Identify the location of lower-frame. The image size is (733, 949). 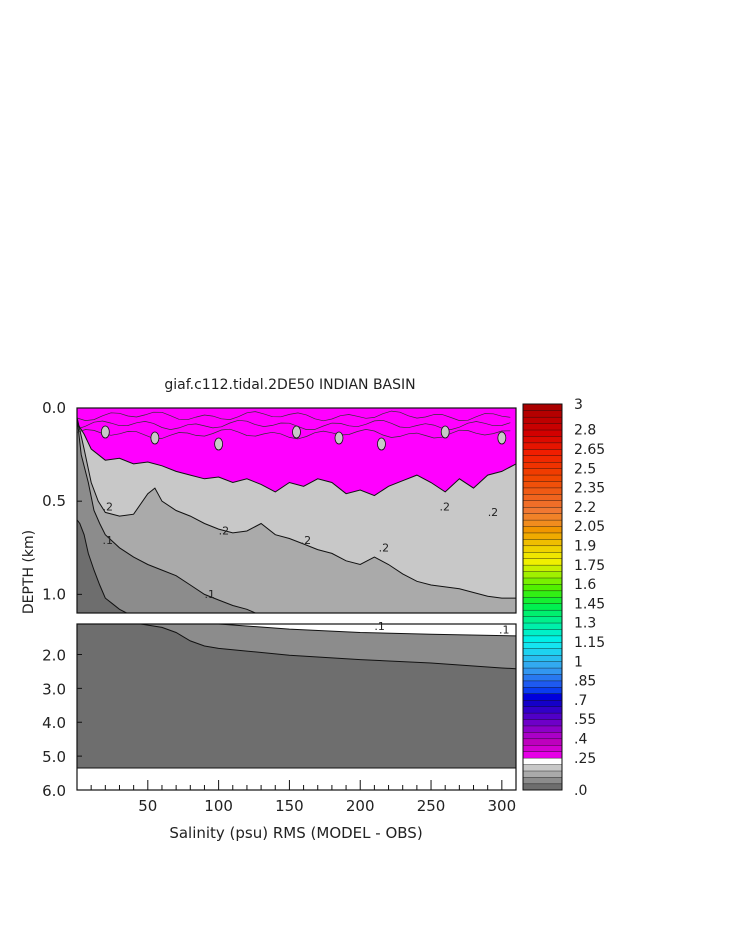
(296, 707).